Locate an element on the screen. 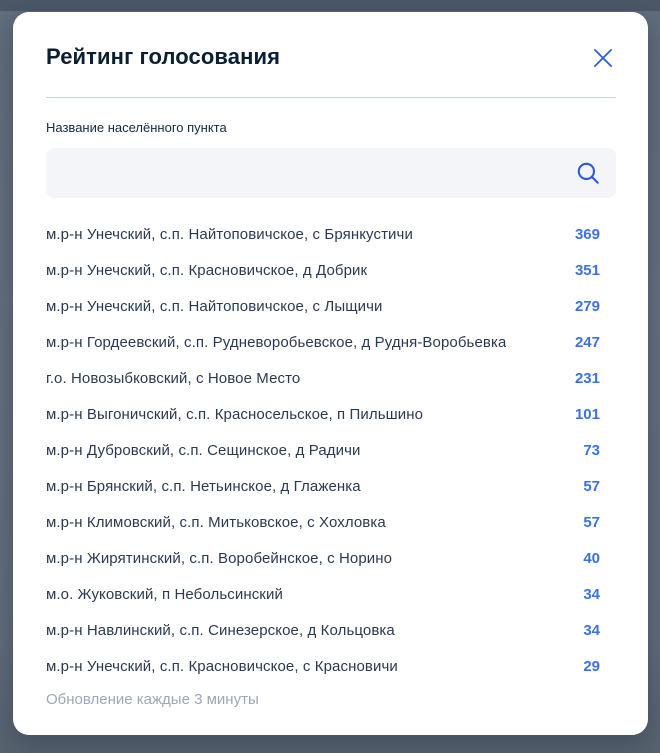 The height and width of the screenshot is (753, 660). vote-count: 73 is located at coordinates (591, 450).